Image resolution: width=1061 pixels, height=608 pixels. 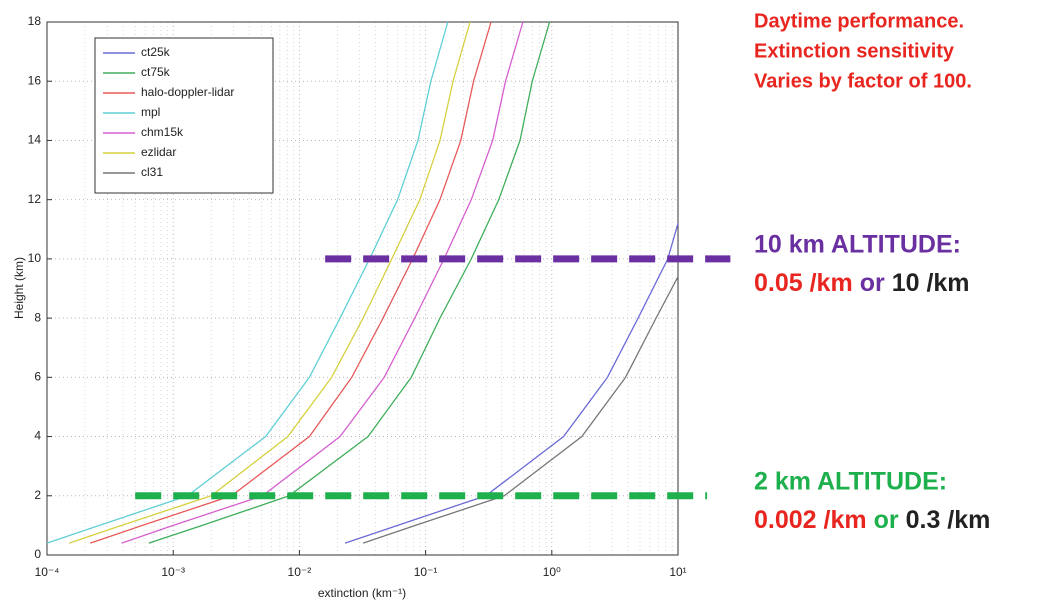 What do you see at coordinates (35, 80) in the screenshot?
I see `y-tick-label: 16` at bounding box center [35, 80].